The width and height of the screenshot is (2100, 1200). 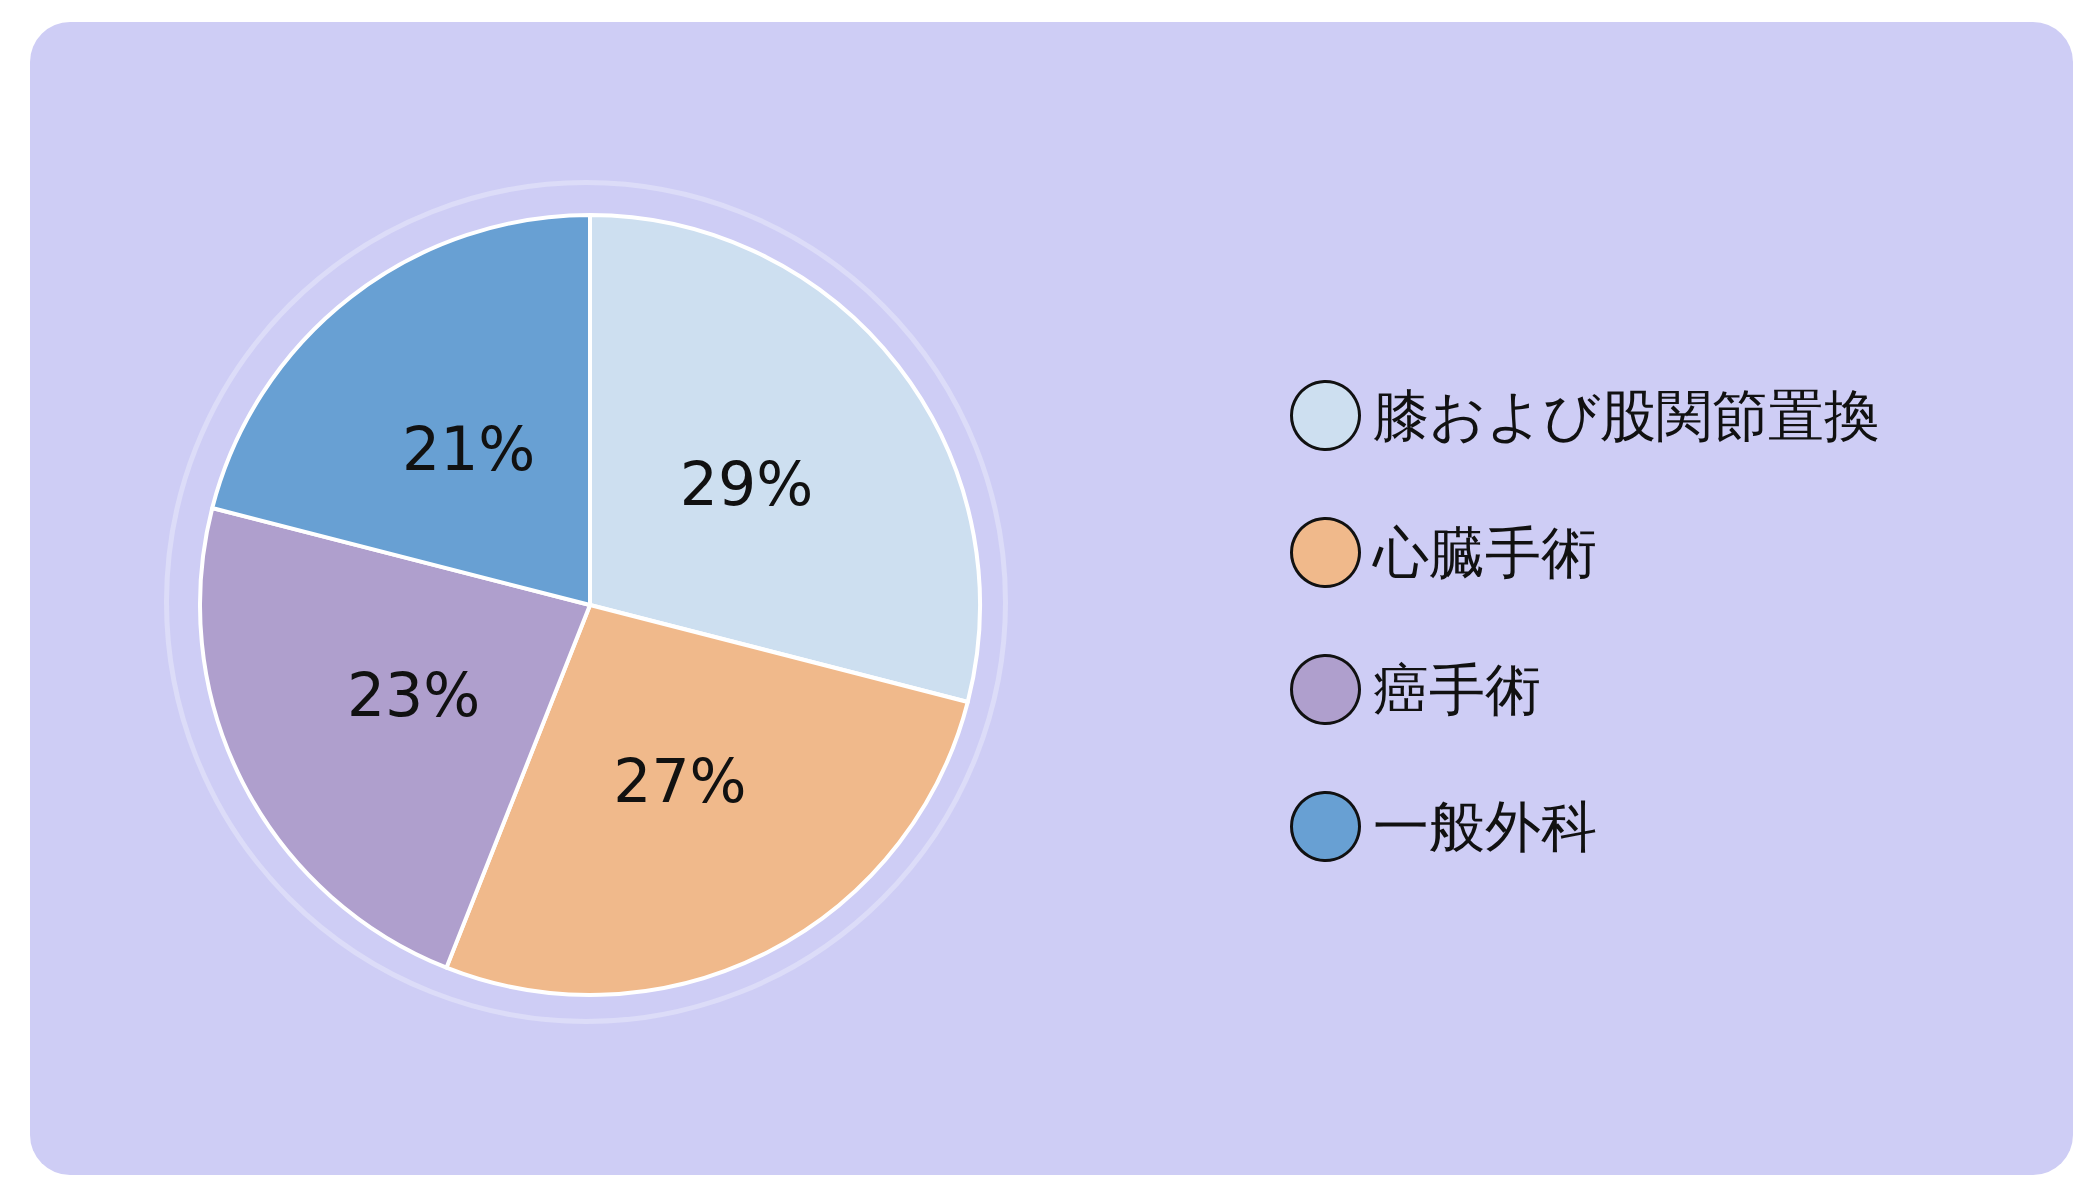 I want to click on data-label: 21%, so click(x=468, y=448).